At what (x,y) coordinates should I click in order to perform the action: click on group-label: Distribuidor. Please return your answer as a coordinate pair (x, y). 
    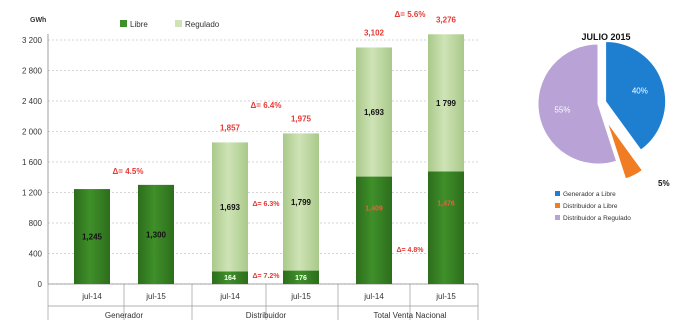
    Looking at the image, I should click on (266, 315).